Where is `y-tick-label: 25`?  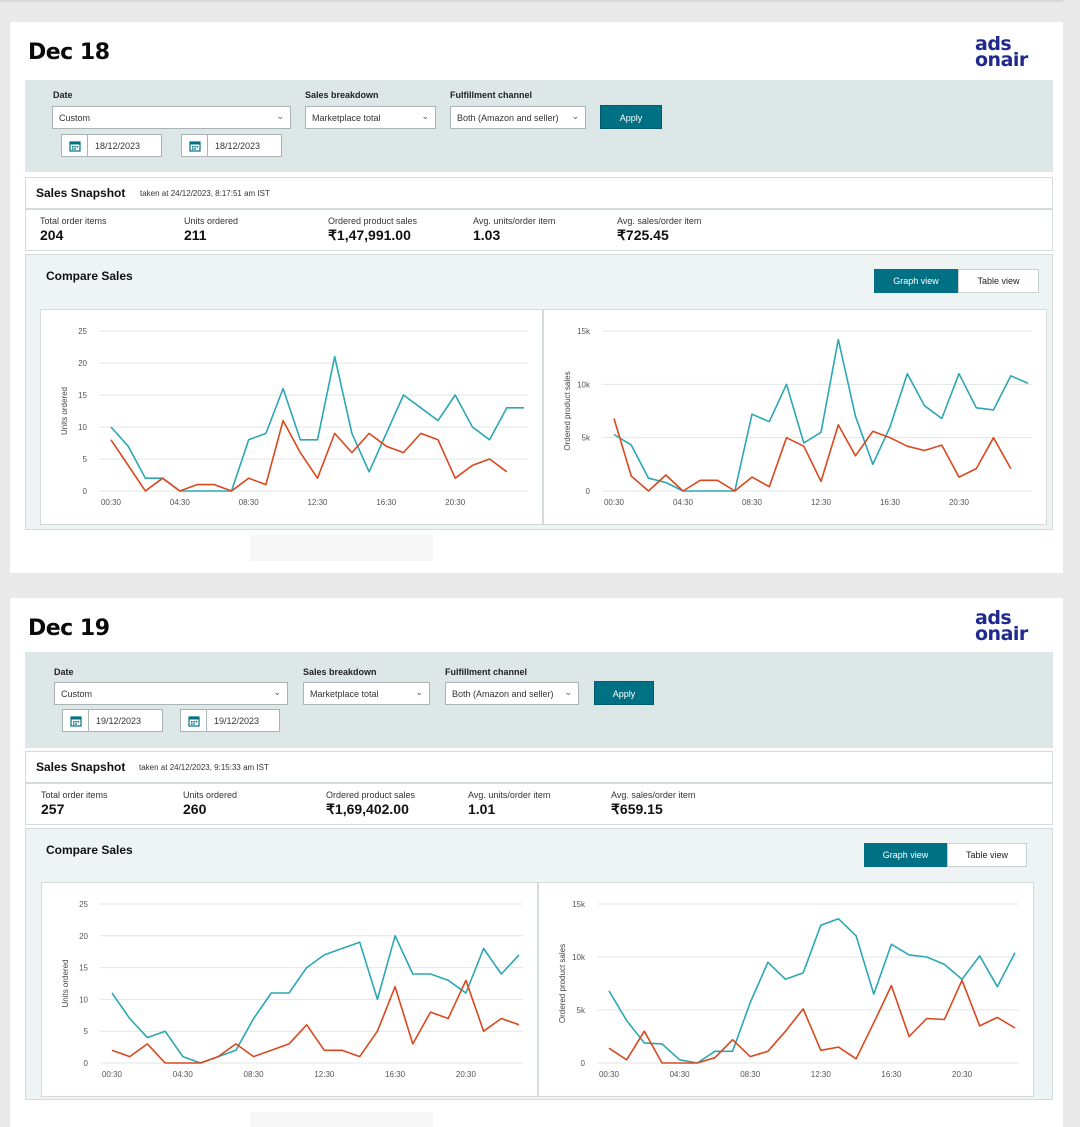 y-tick-label: 25 is located at coordinates (82, 331).